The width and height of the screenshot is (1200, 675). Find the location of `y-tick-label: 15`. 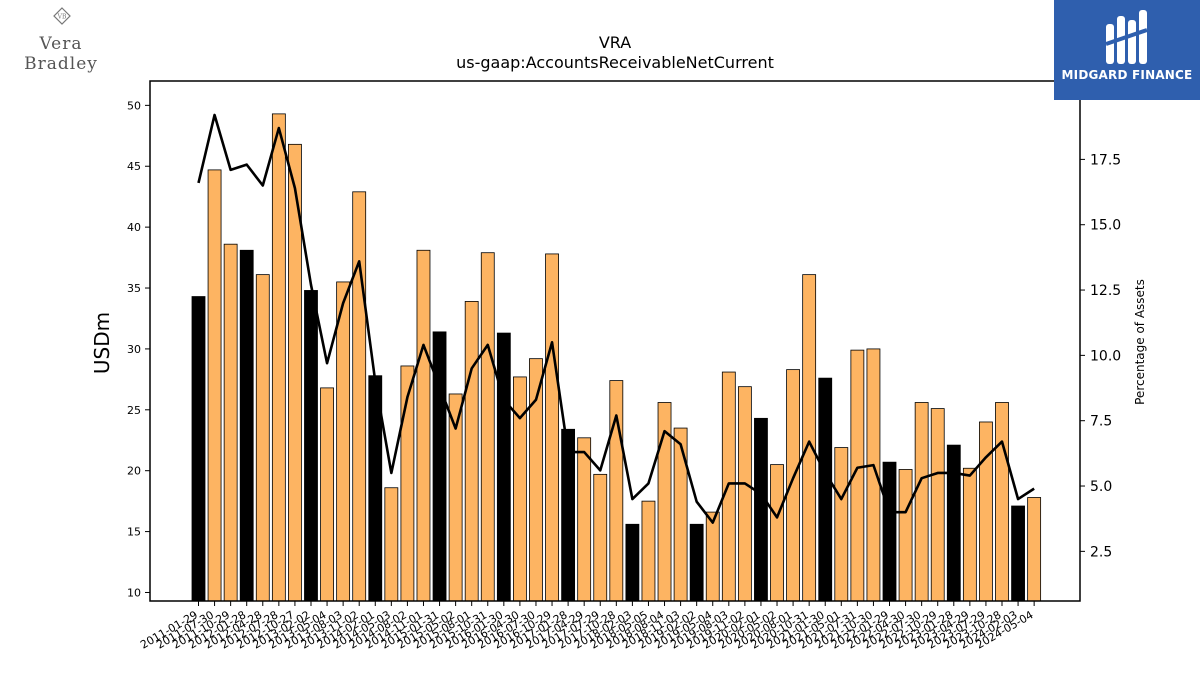

y-tick-label: 15 is located at coordinates (134, 532).